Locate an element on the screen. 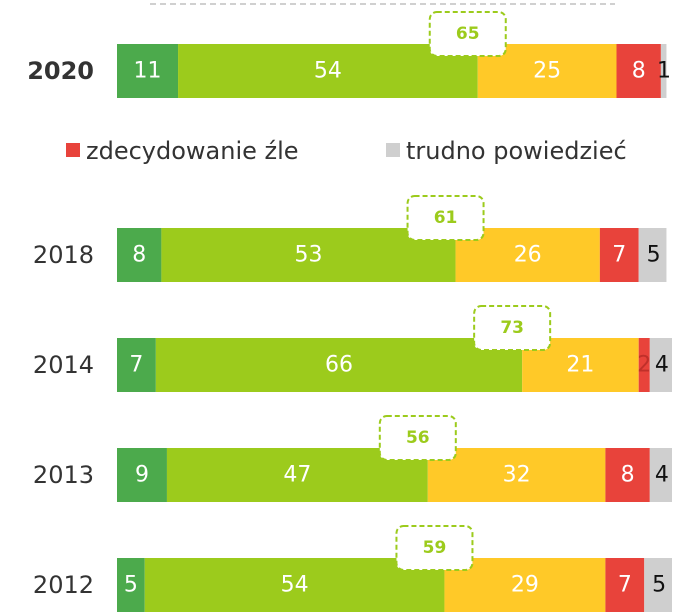 The height and width of the screenshot is (613, 673). data-label: 32 is located at coordinates (517, 475).